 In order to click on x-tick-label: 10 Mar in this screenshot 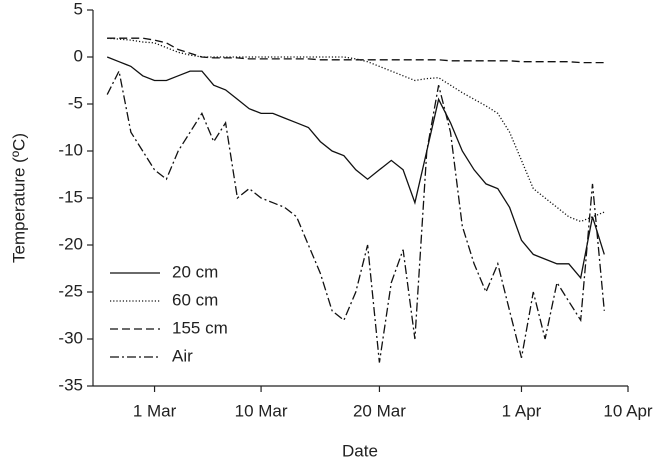, I will do `click(261, 410)`.